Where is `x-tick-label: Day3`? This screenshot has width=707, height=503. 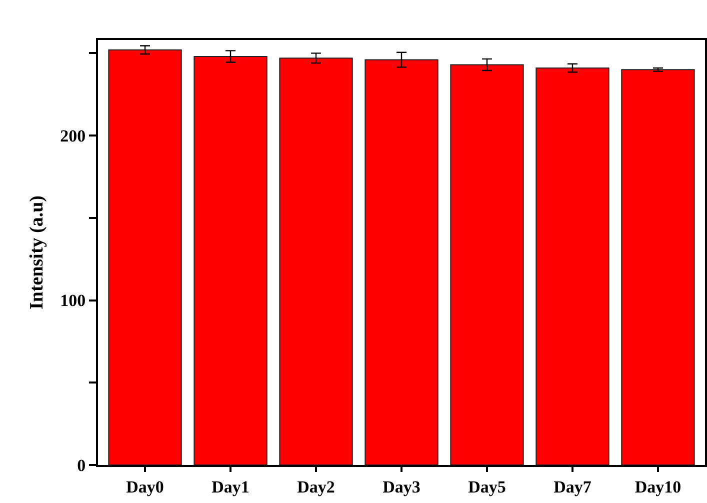 x-tick-label: Day3 is located at coordinates (401, 486).